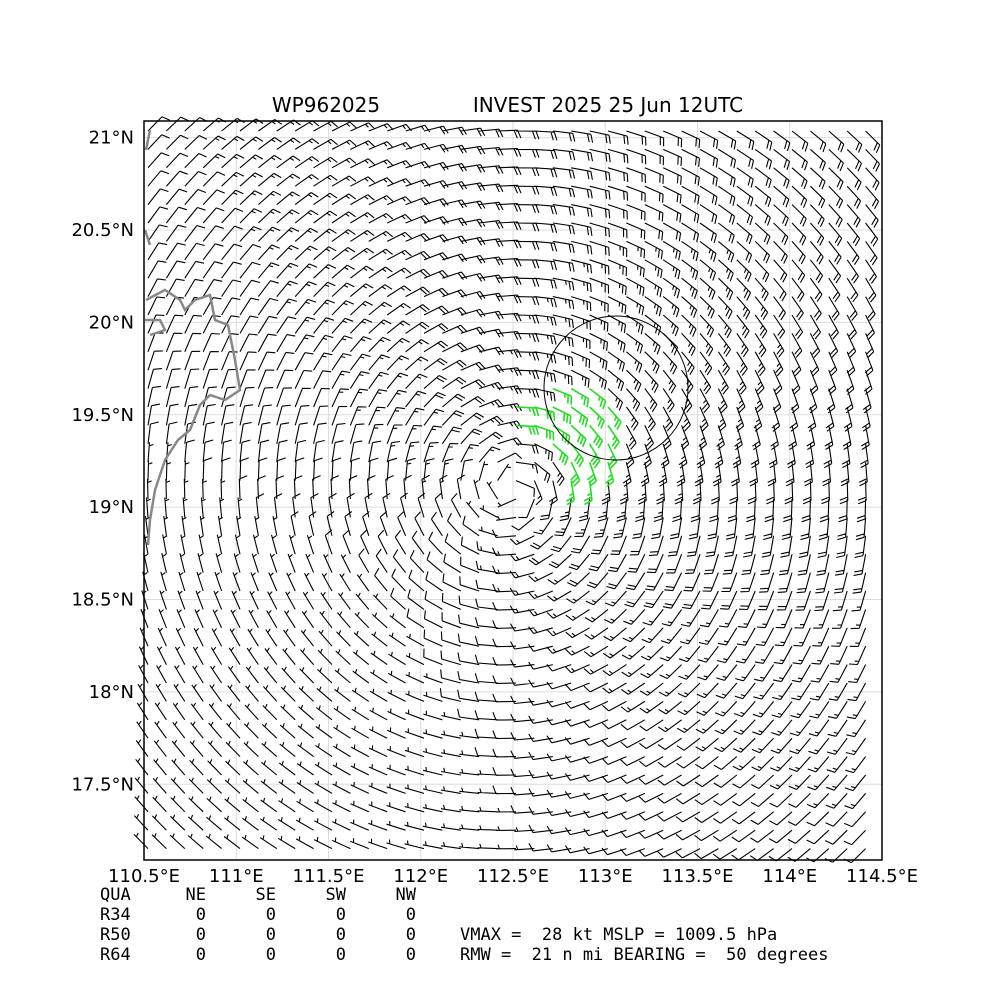 The image size is (1000, 1004). I want to click on table-header: SW, so click(336, 895).